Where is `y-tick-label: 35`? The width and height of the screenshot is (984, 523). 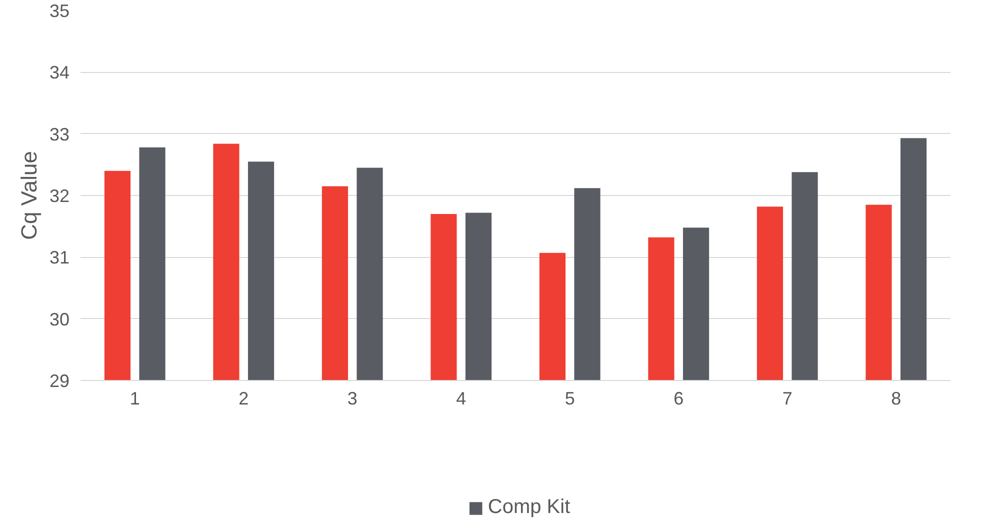
y-tick-label: 35 is located at coordinates (59, 11).